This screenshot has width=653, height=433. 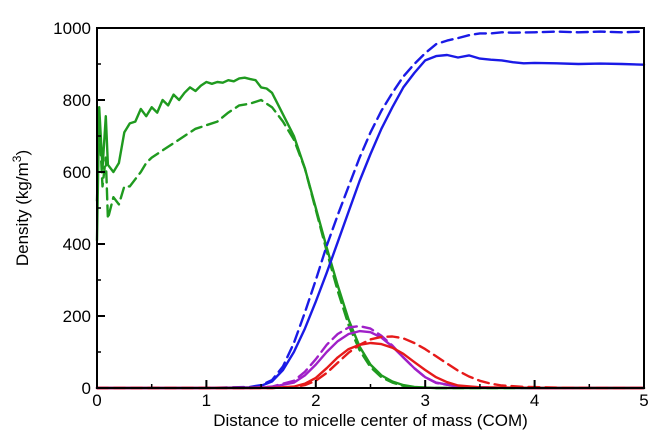 What do you see at coordinates (72, 28) in the screenshot?
I see `y-tick-label: 1000` at bounding box center [72, 28].